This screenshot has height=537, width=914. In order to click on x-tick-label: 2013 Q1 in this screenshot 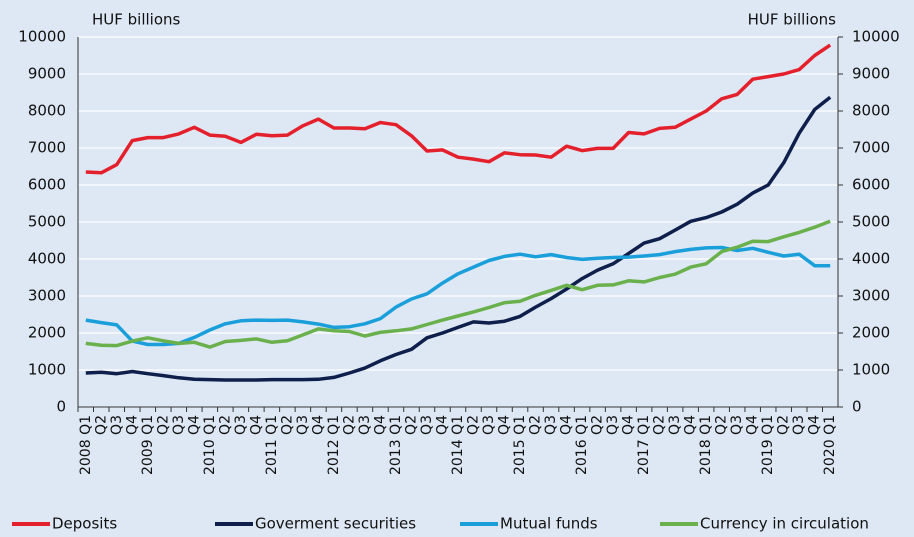, I will do `click(396, 445)`.